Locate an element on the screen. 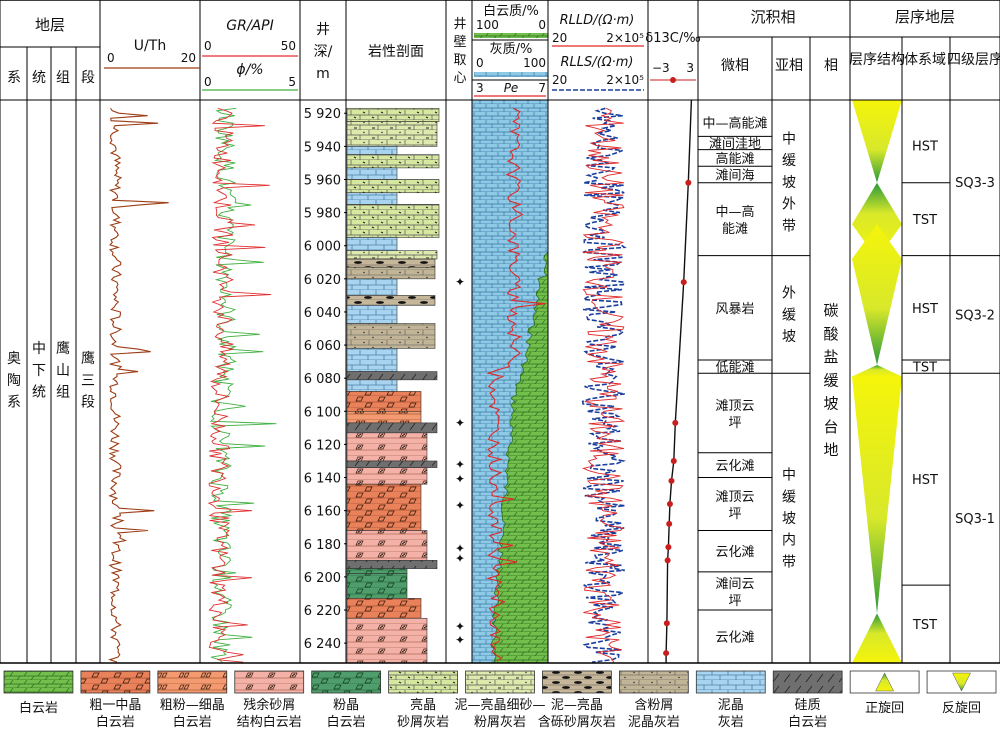 This screenshot has width=1000, height=732. depth-tick-label: 6 140 is located at coordinates (322, 479).